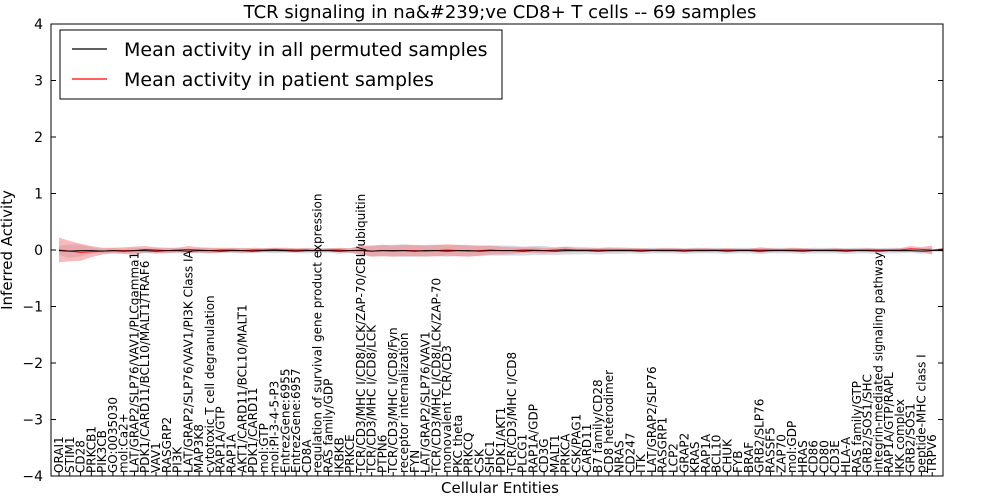 This screenshot has width=1000, height=500. Describe the element at coordinates (135, 362) in the screenshot. I see `x-category-label: LAT/GRAP2/SLP76/VAV1/PLCgamma1` at that location.